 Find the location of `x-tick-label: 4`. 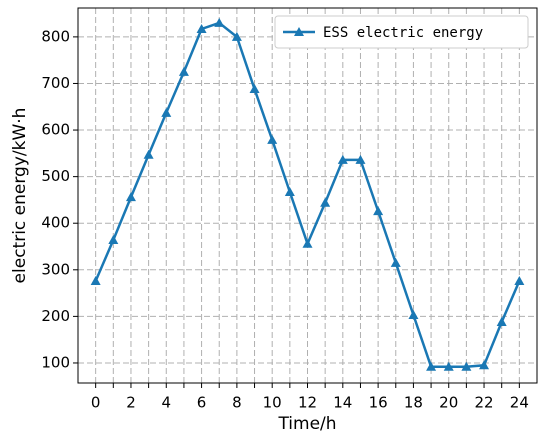

x-tick-label: 4 is located at coordinates (166, 403).